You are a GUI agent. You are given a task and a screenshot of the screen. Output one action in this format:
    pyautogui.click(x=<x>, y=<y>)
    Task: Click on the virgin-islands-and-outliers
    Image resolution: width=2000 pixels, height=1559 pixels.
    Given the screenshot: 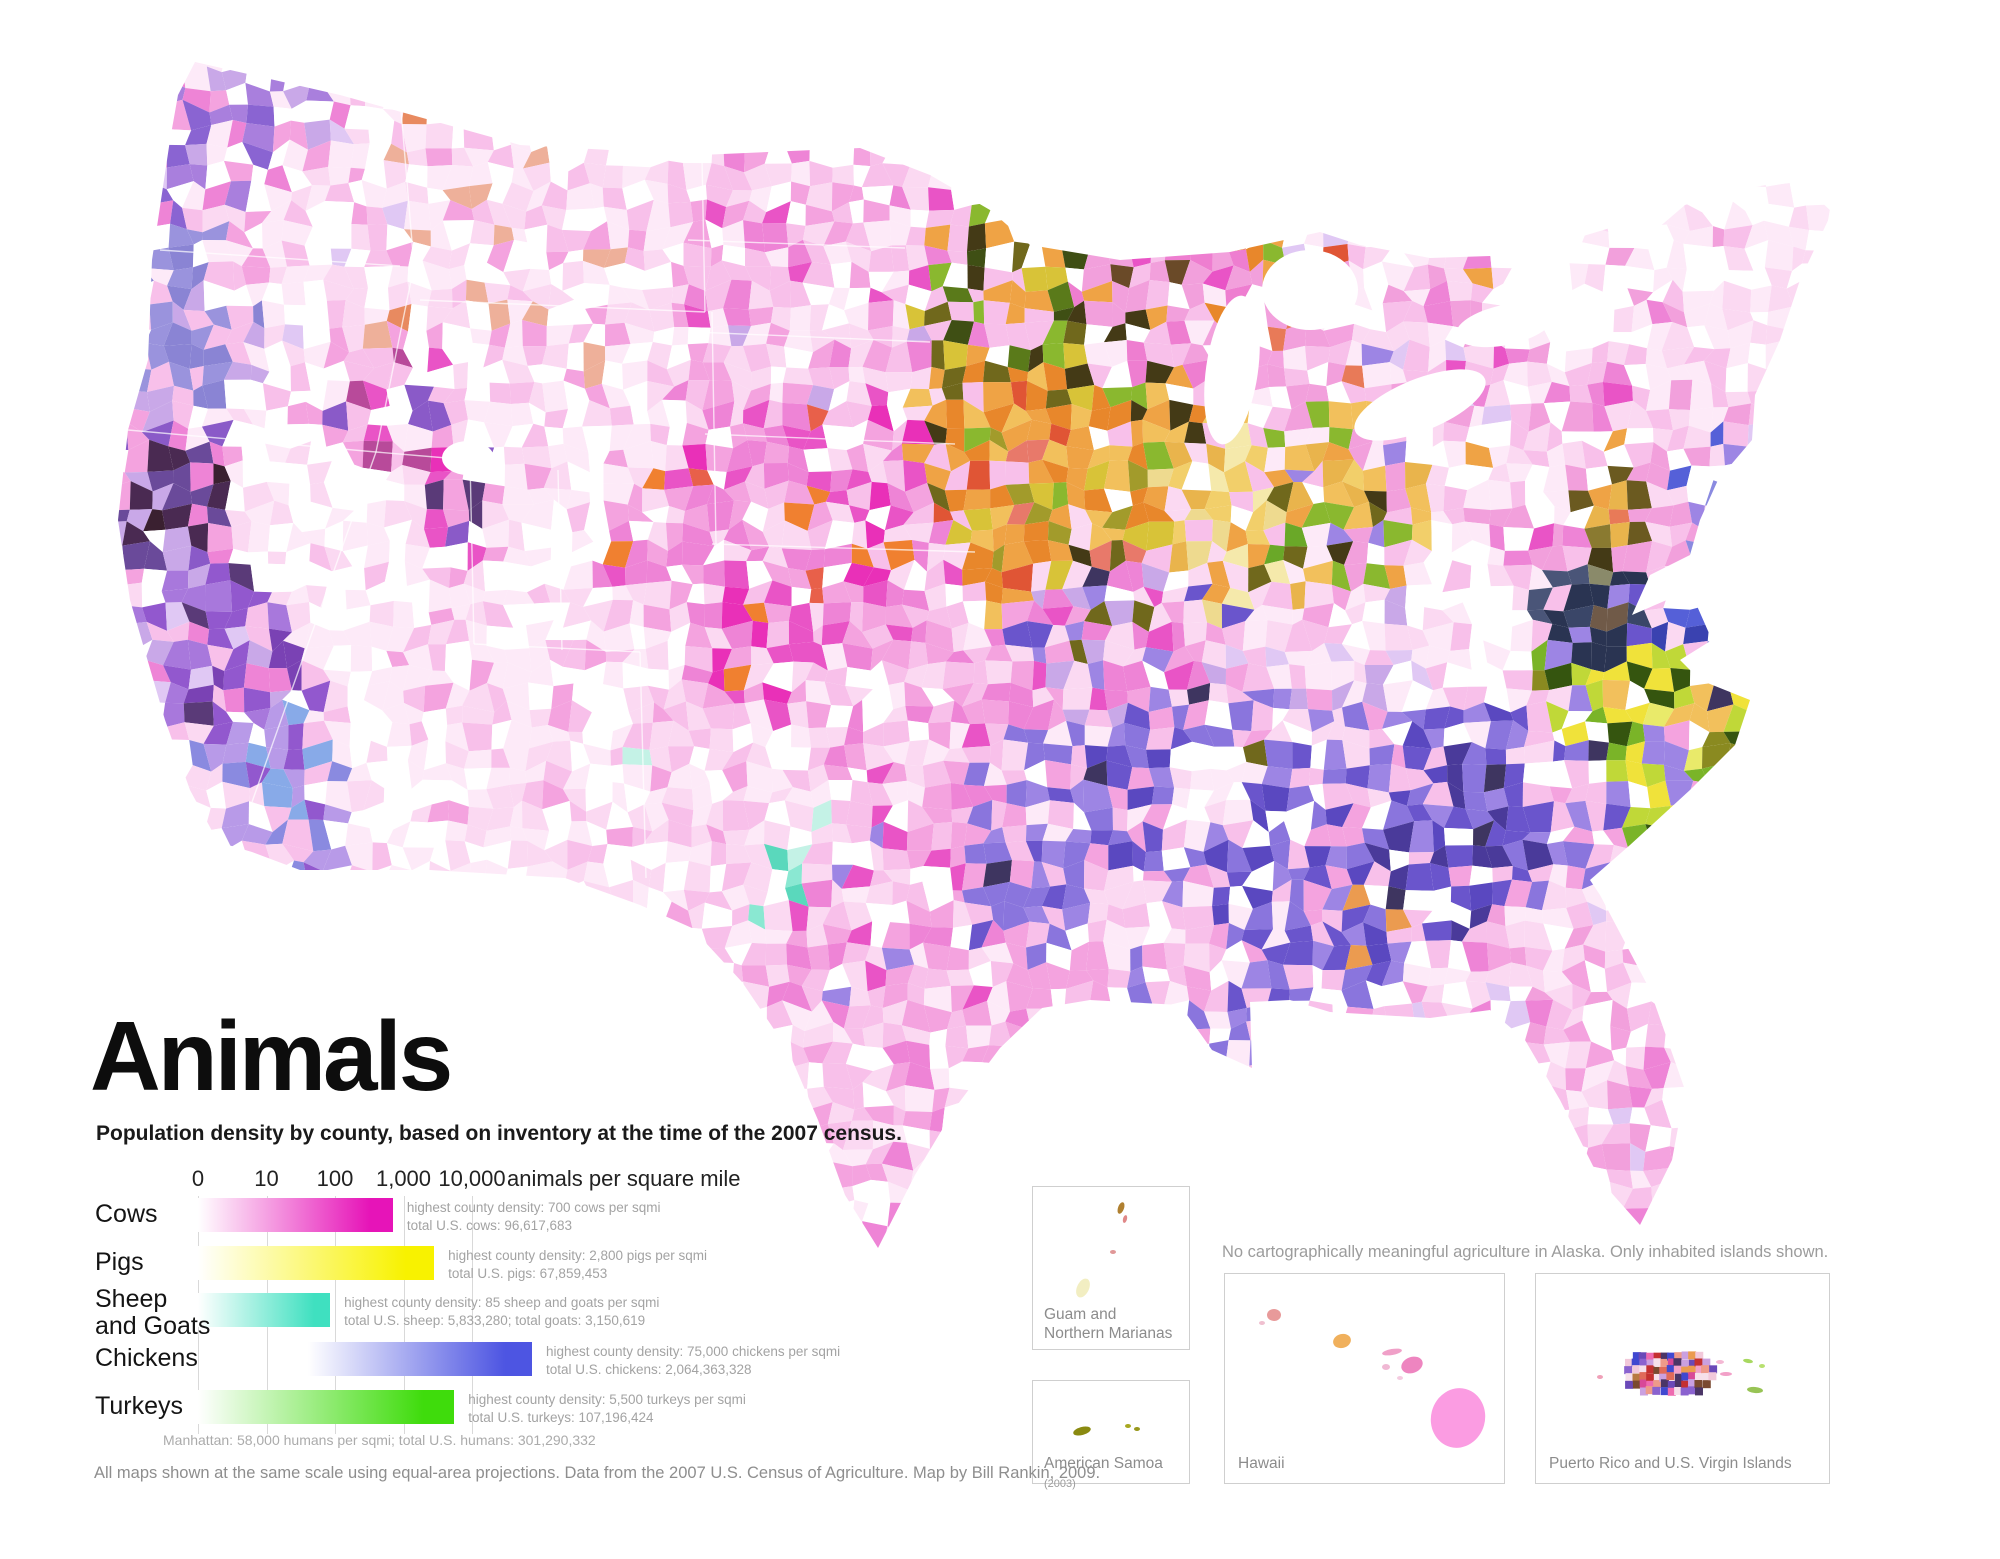 What is the action you would take?
    pyautogui.click(x=1681, y=1376)
    